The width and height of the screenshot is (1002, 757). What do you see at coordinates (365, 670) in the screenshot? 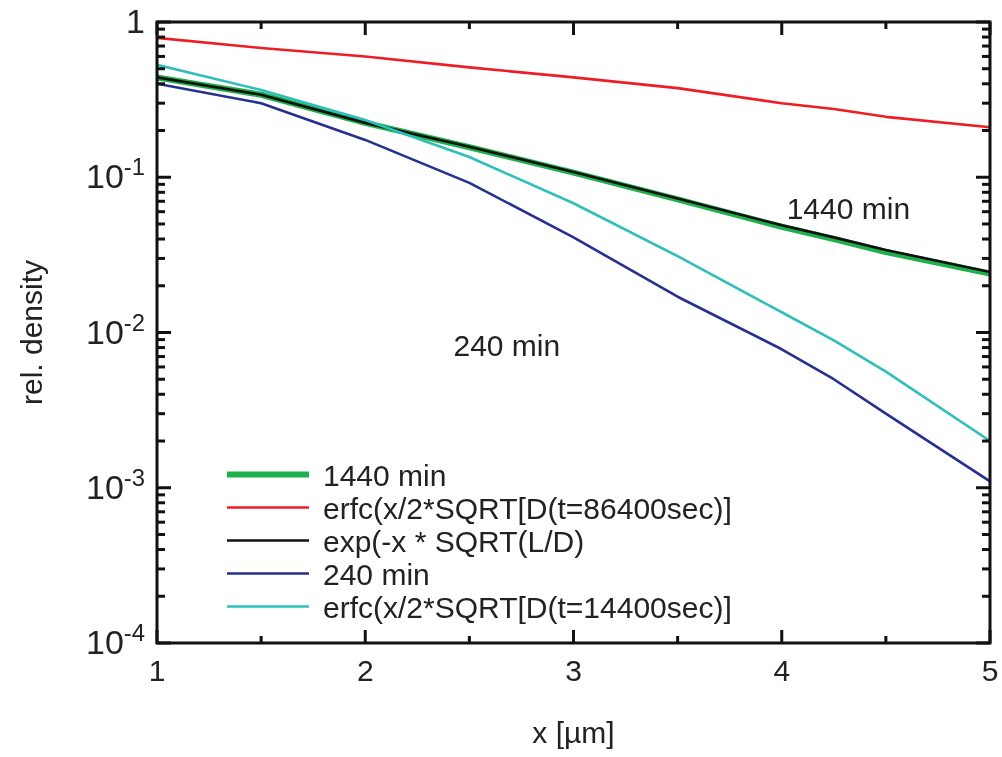
I see `x-tick-label: 2` at bounding box center [365, 670].